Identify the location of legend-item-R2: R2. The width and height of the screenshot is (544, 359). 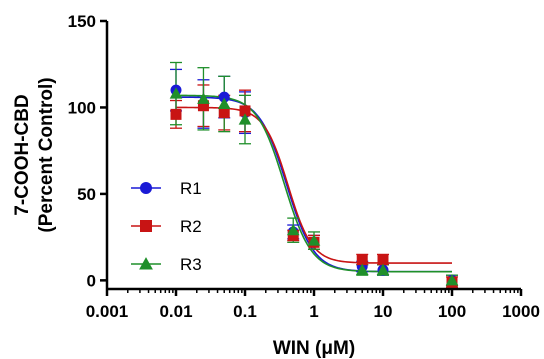
(166, 226).